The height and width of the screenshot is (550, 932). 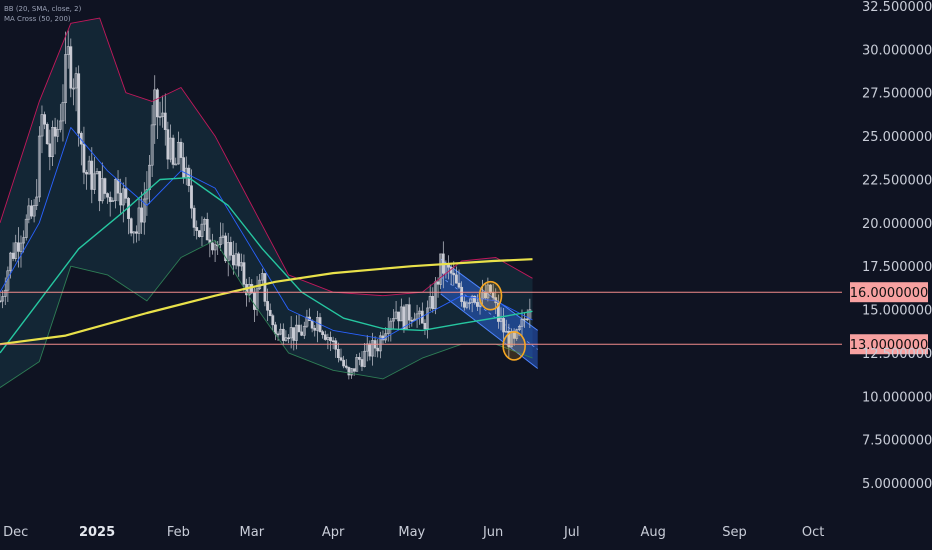 I want to click on level-badge: 13.0000000, so click(x=889, y=344).